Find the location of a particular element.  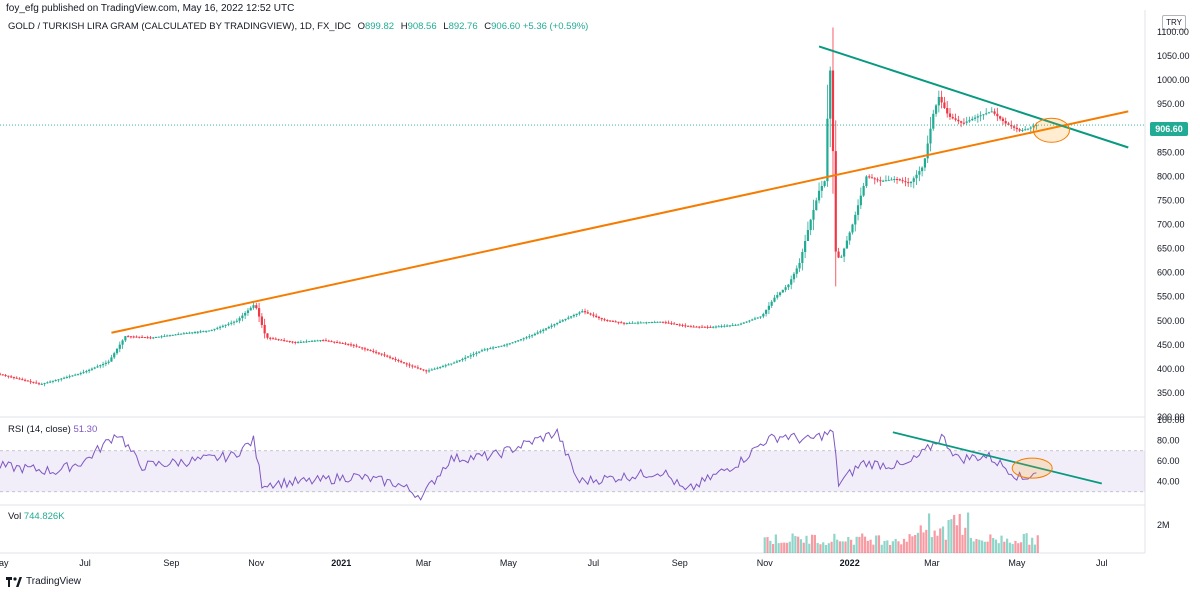

rsi-line is located at coordinates (518, 464).